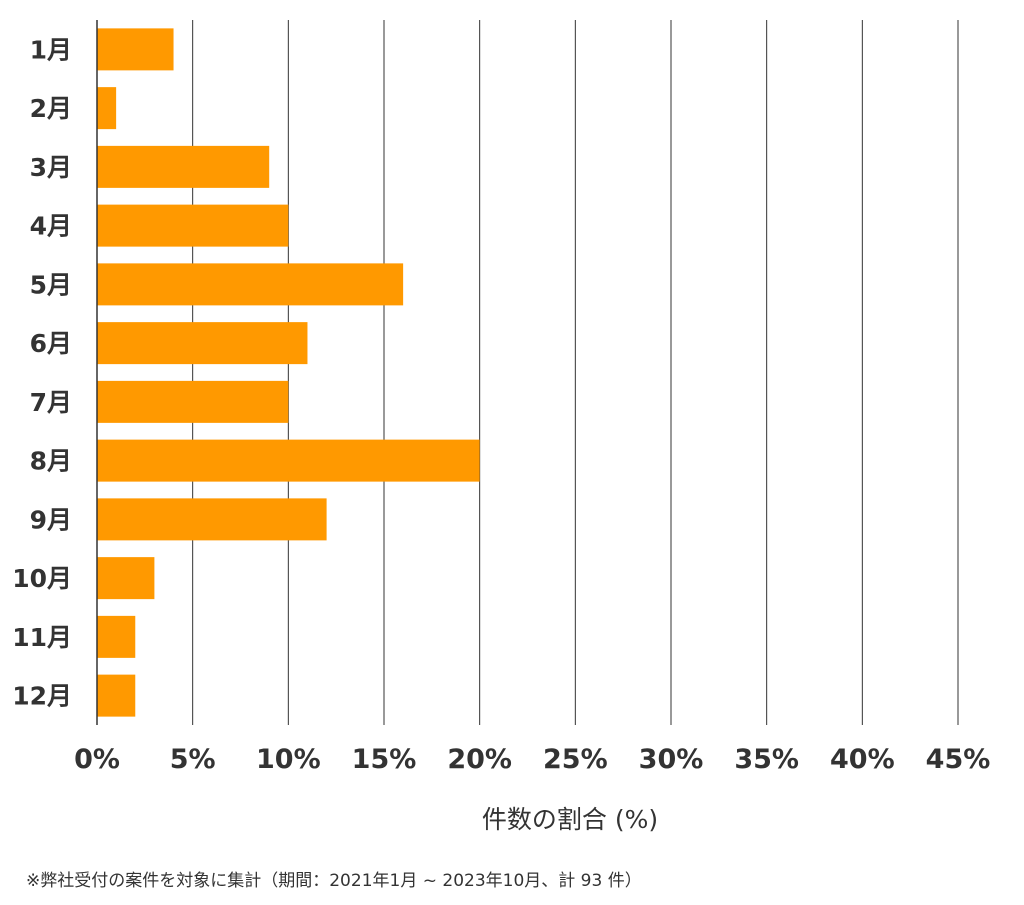 The height and width of the screenshot is (905, 1024). What do you see at coordinates (51, 167) in the screenshot?
I see `y-tick-label: 3月` at bounding box center [51, 167].